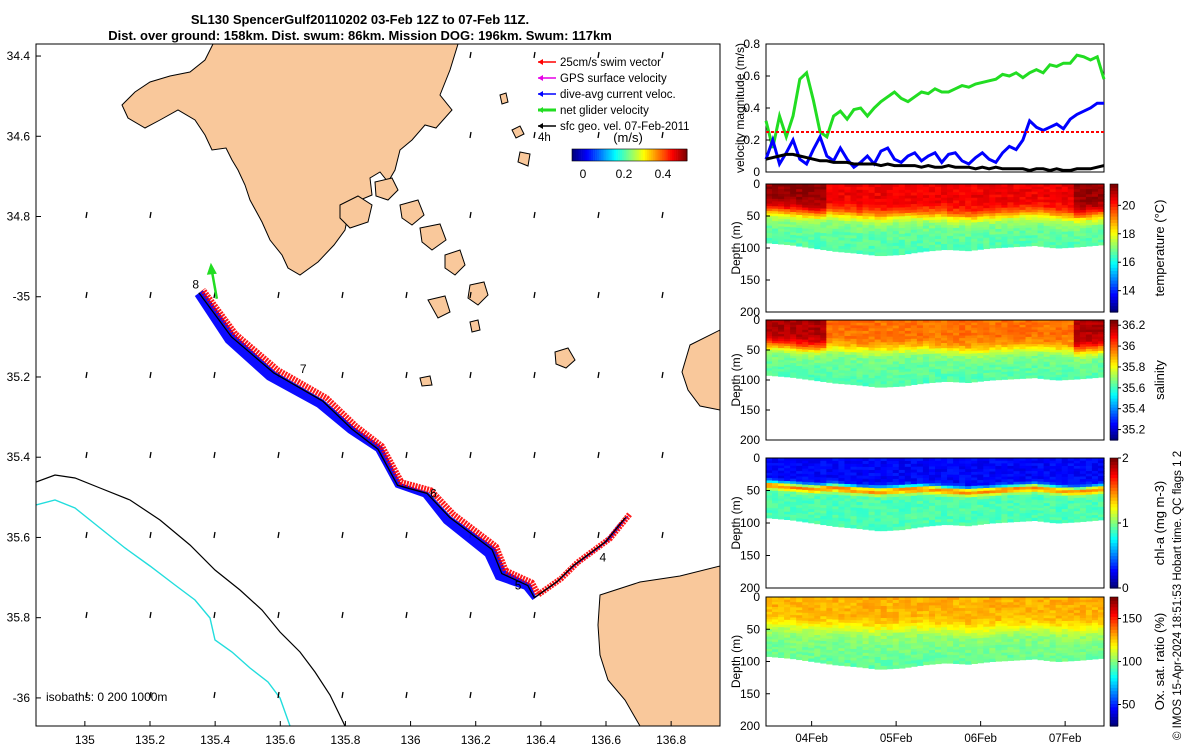  What do you see at coordinates (750, 410) in the screenshot?
I see `section-ytick-label: 150` at bounding box center [750, 410].